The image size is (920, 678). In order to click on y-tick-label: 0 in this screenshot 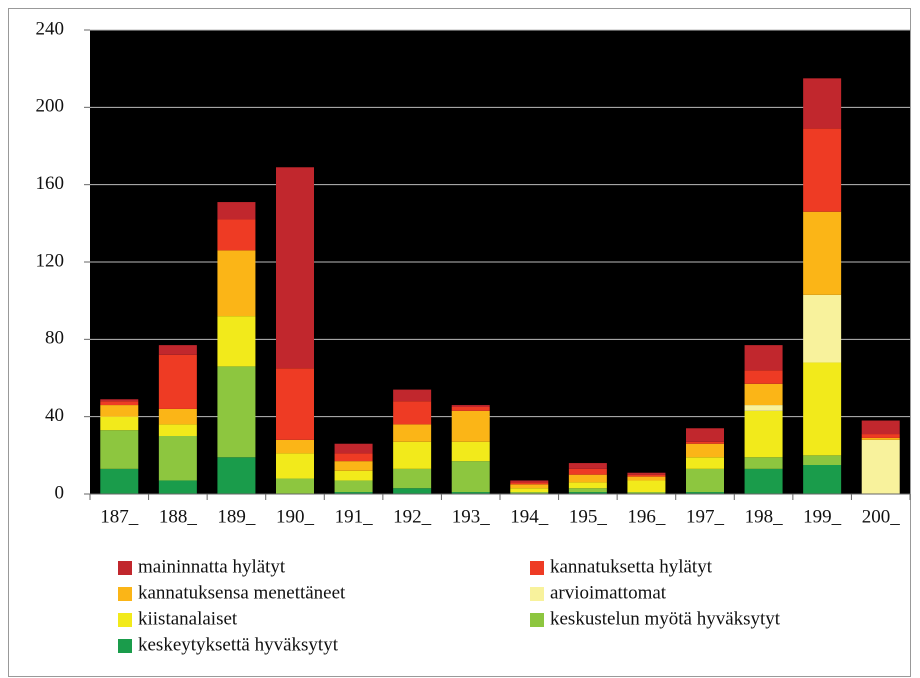, I will do `click(60, 492)`.